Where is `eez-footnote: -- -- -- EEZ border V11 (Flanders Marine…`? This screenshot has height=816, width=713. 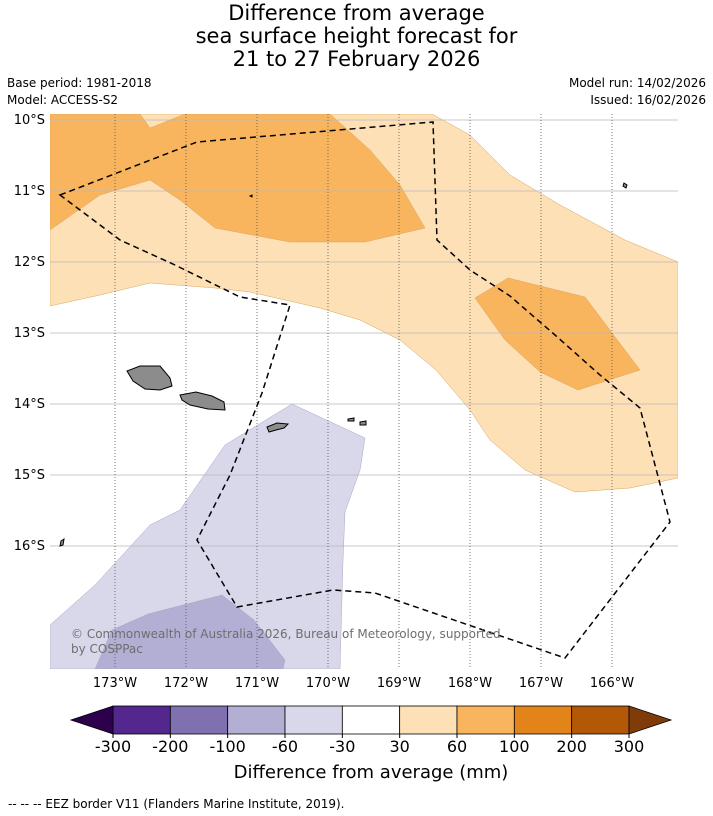
eez-footnote: -- -- -- EEZ border V11 (Flanders Marine… is located at coordinates (176, 804).